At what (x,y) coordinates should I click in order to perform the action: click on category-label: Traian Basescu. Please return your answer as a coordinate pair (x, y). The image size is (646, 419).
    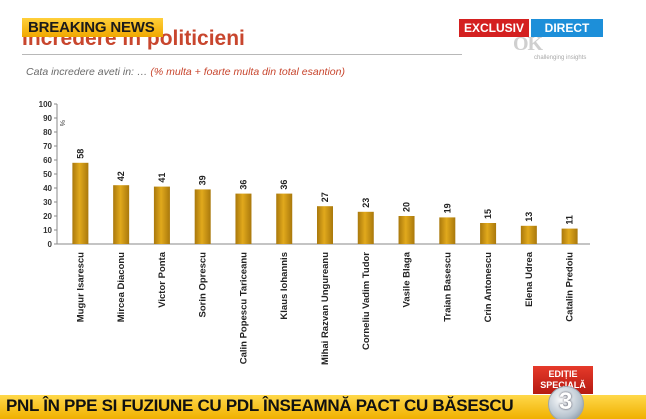
    Looking at the image, I should click on (447, 287).